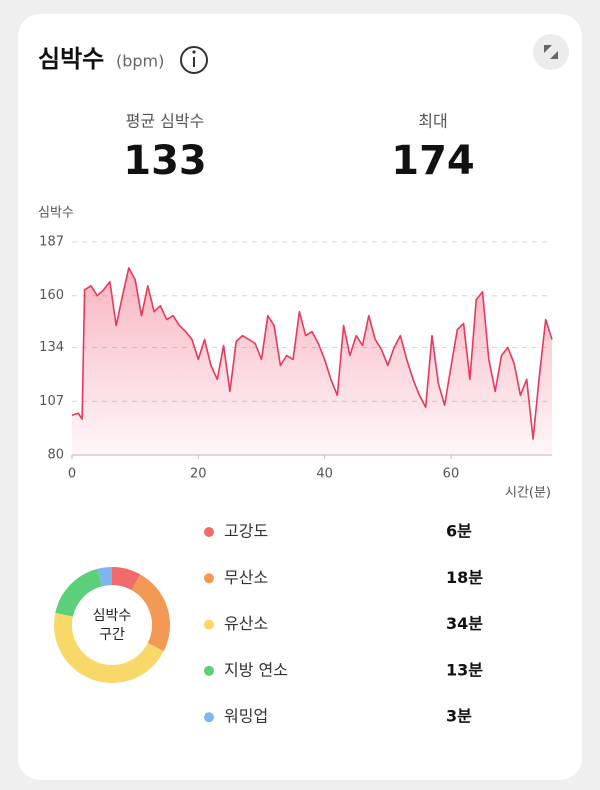  I want to click on legend-value: 3분, so click(459, 716).